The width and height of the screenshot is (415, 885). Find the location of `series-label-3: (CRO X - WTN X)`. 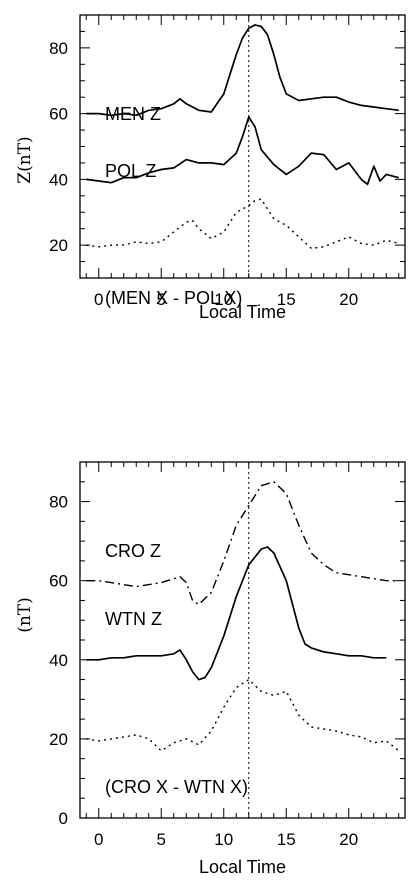

series-label-3: (CRO X - WTN X) is located at coordinates (176, 787).